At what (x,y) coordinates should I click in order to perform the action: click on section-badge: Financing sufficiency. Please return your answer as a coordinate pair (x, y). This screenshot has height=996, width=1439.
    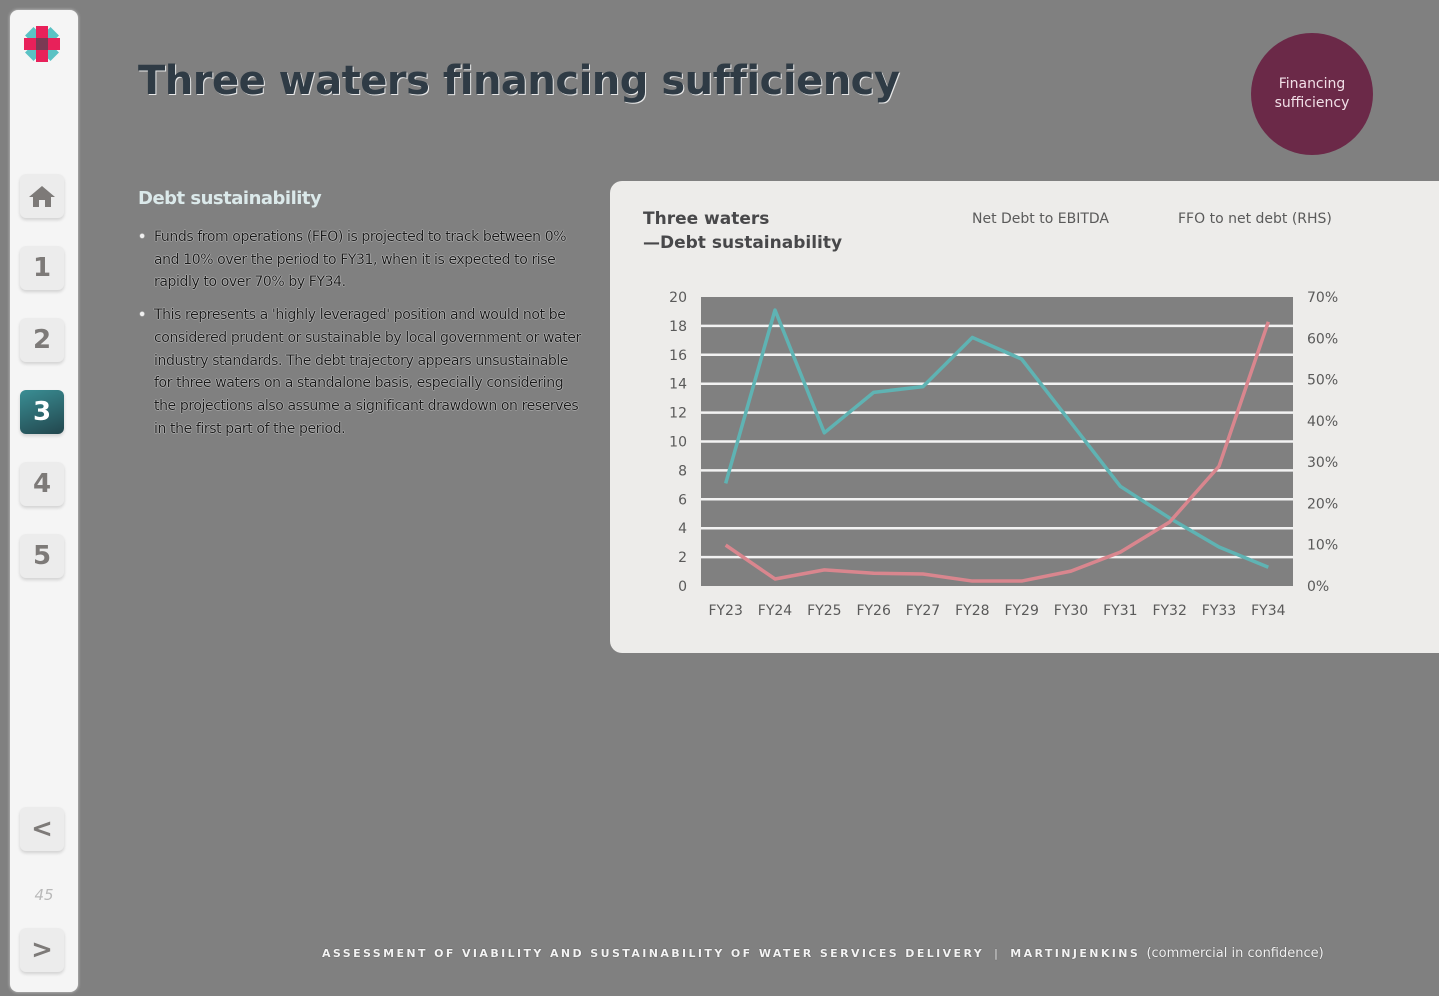
    Looking at the image, I should click on (1312, 94).